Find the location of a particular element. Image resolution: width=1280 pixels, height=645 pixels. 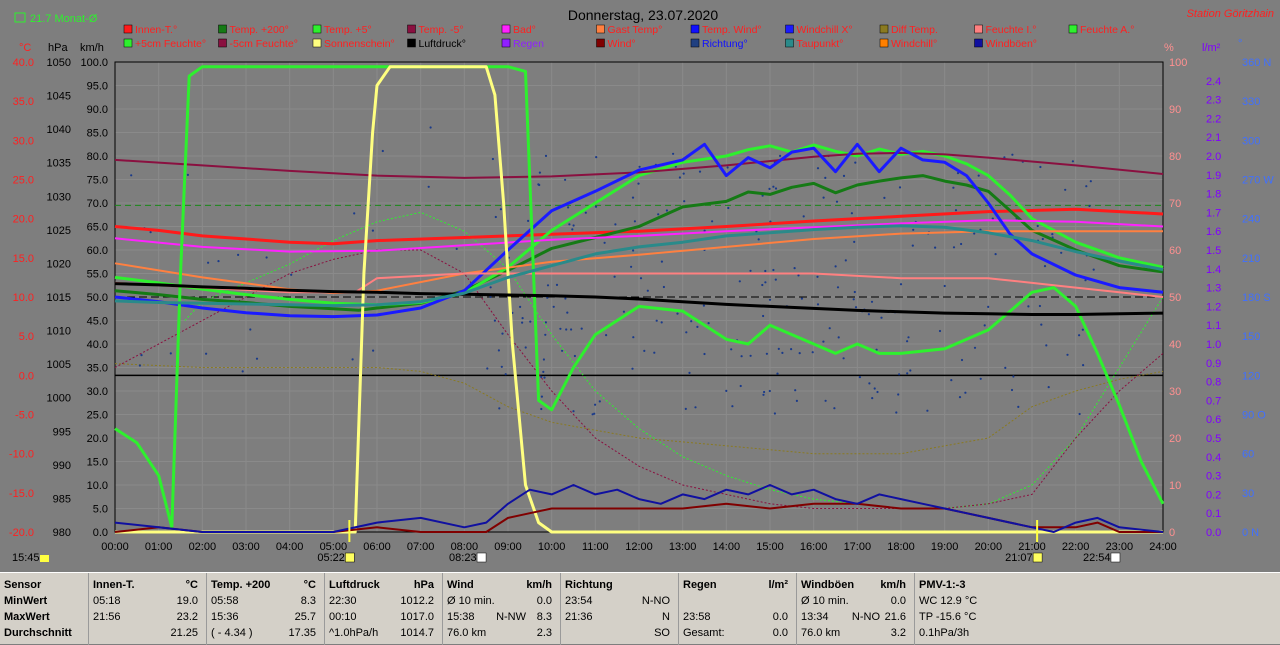

stats-cell-label: 0.1hPa/3h is located at coordinates (944, 633).